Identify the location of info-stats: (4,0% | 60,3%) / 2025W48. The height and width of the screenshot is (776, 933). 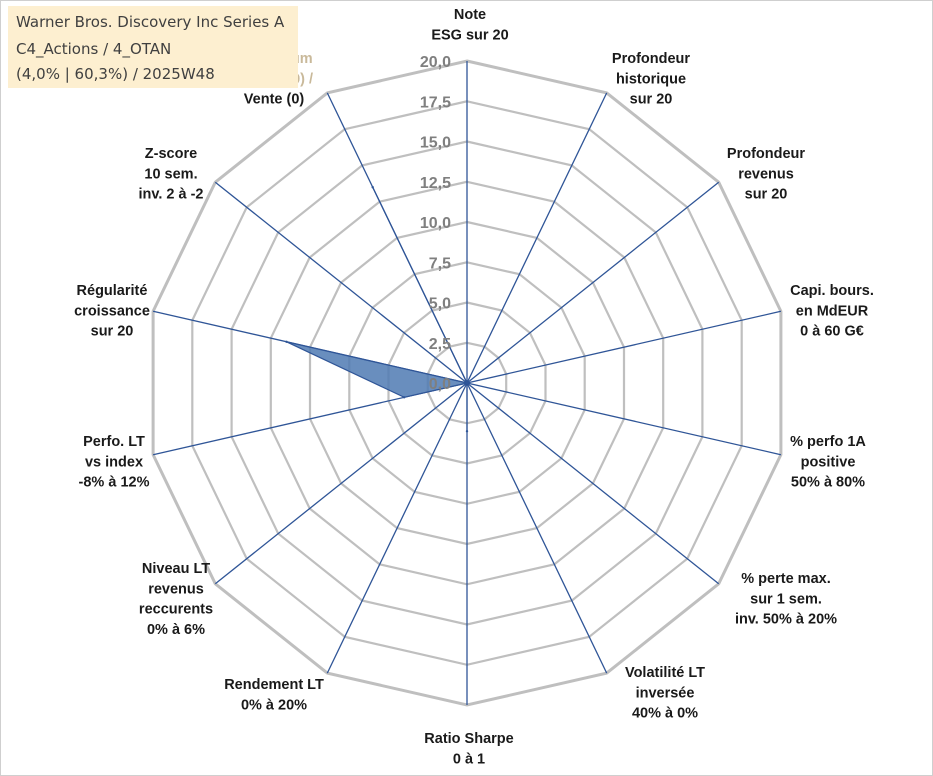
(115, 74).